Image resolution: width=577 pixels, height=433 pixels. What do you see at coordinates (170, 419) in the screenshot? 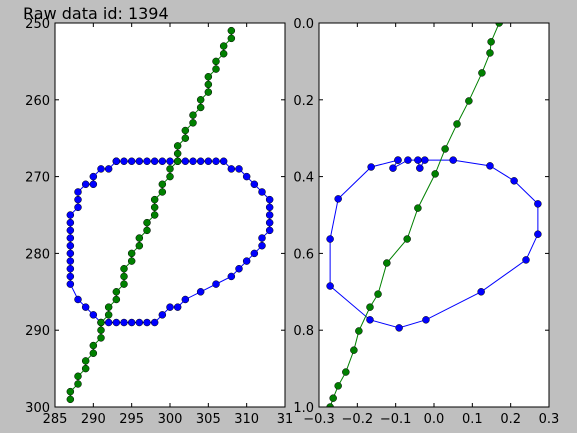
I see `x-tick-label: 300` at bounding box center [170, 419].